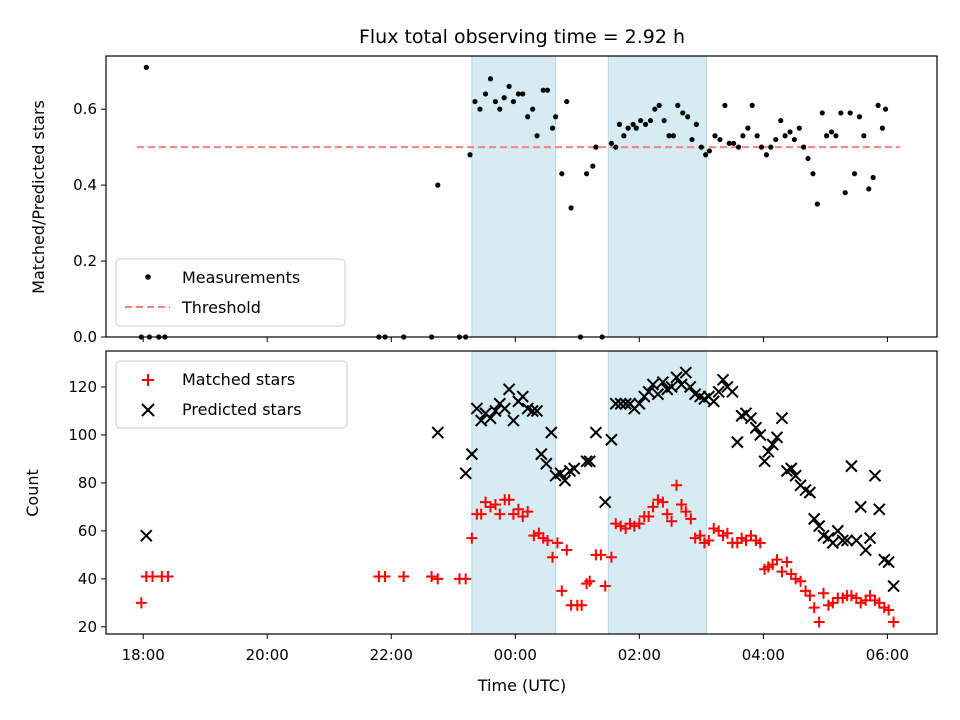  I want to click on bottom-x-ticks: 18:00 20:00 22:00 00:00 02:00 04:00 06:00, so click(515, 649).